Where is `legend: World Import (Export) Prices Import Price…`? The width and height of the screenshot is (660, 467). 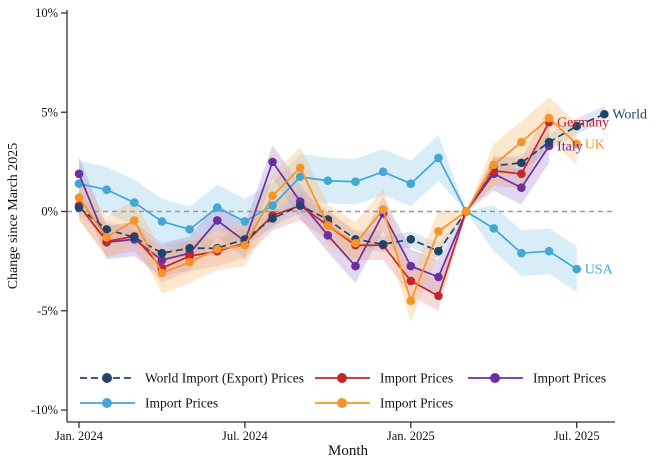 legend: World Import (Export) Prices Import Price… is located at coordinates (343, 391).